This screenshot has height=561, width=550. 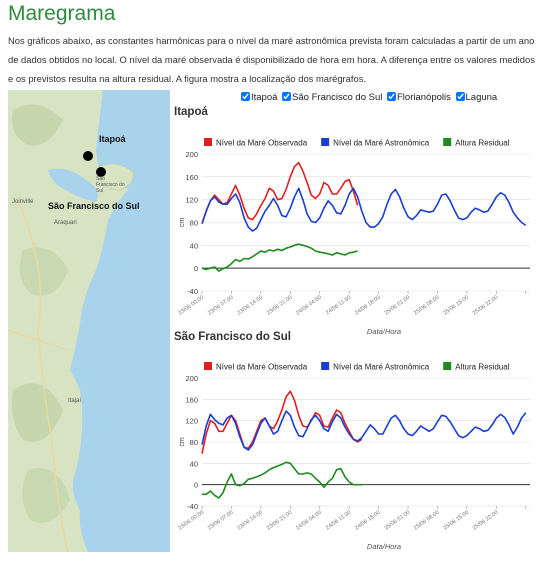 I want to click on ocean, so click(x=120, y=321).